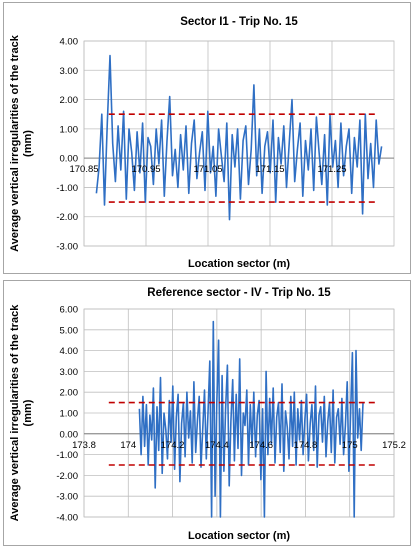 The height and width of the screenshot is (550, 416). Describe the element at coordinates (350, 445) in the screenshot. I see `x-tick-label: 175` at that location.